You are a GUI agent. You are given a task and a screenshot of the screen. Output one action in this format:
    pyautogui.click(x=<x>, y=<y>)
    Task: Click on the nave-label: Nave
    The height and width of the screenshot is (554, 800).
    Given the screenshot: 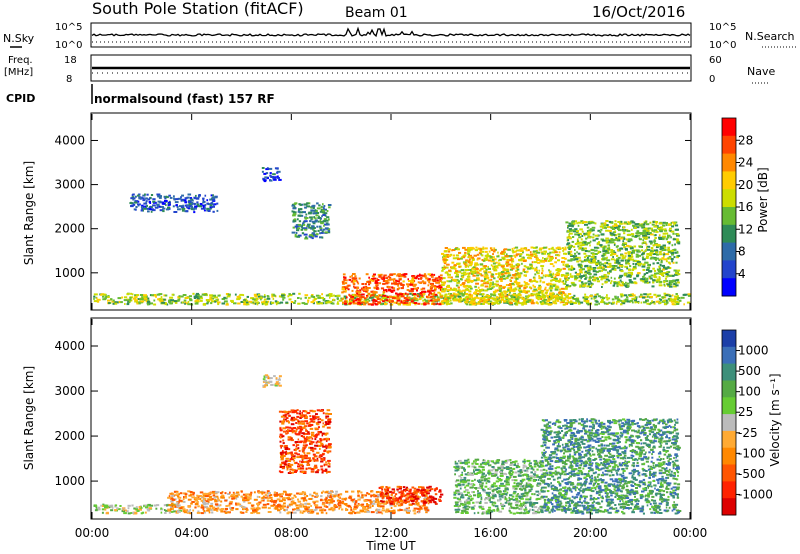 What is the action you would take?
    pyautogui.click(x=761, y=71)
    